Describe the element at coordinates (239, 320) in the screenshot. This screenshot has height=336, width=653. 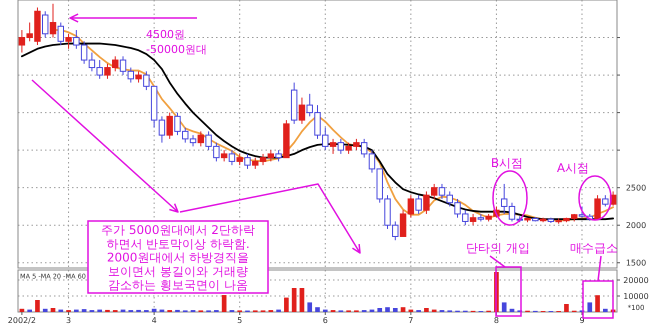
I see `x-tick-label: 5` at that location.